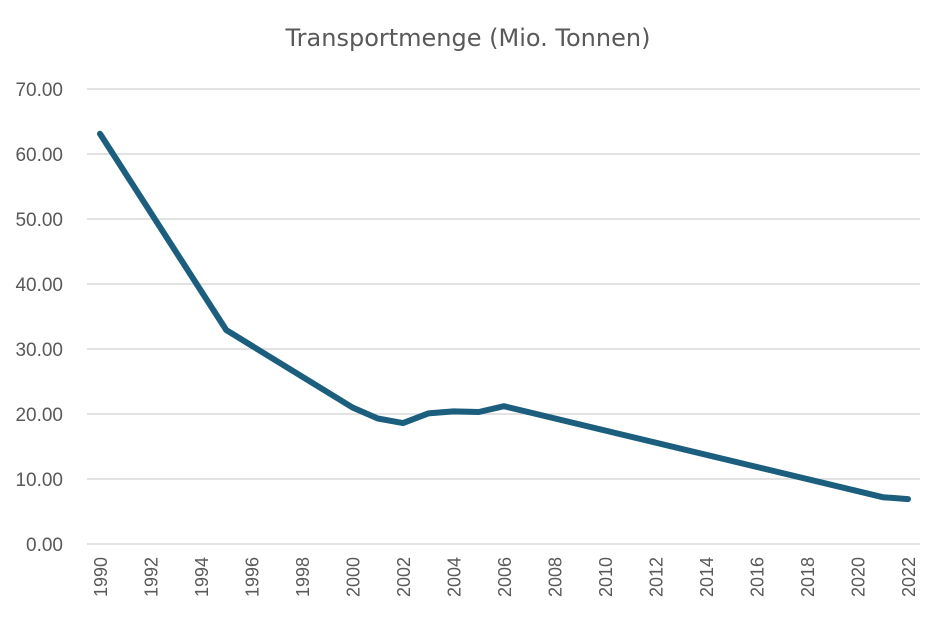 The height and width of the screenshot is (622, 935). I want to click on y-tick-label: 40.00, so click(39, 285).